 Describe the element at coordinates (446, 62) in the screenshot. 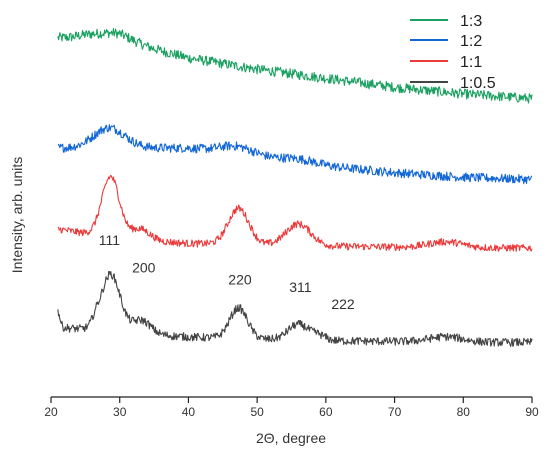

I see `legend-entry-1-1: 1:1` at that location.